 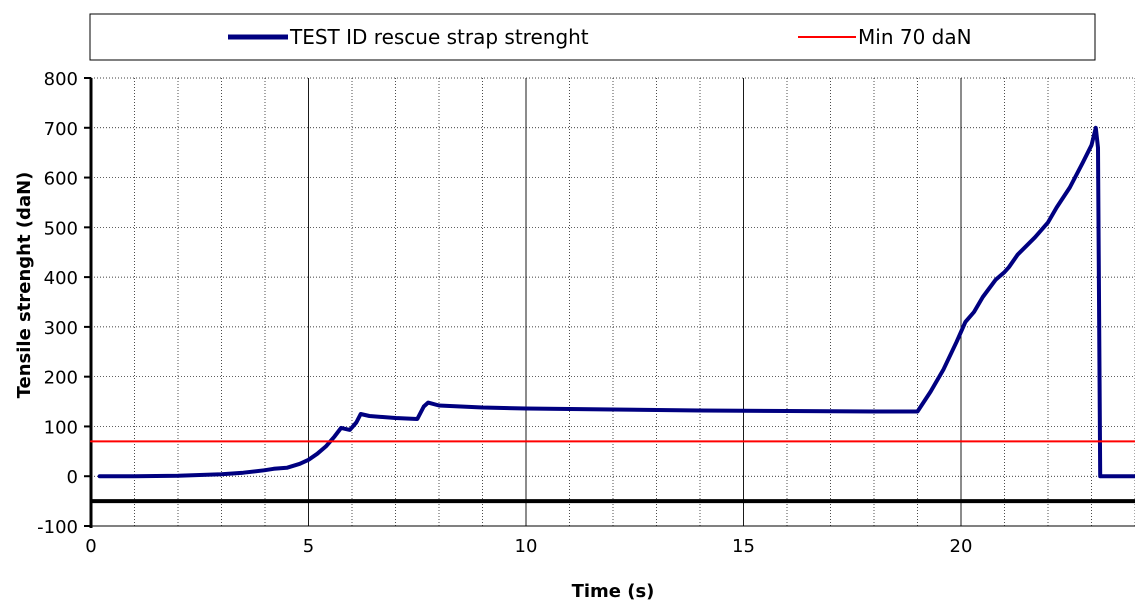 I want to click on legend-label-series-2: Min 70 daN, so click(x=915, y=37).